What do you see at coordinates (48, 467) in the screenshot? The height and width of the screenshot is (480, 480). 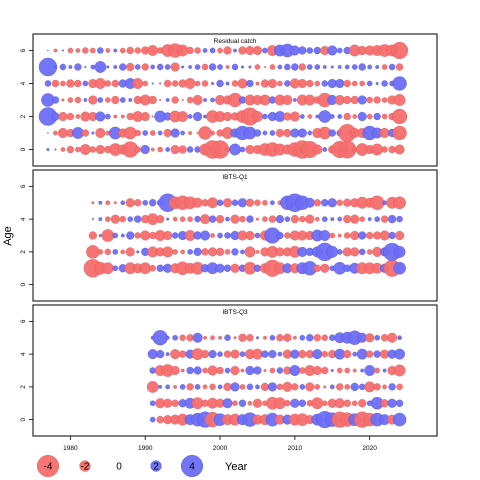 I see `legend-label: -4` at bounding box center [48, 467].